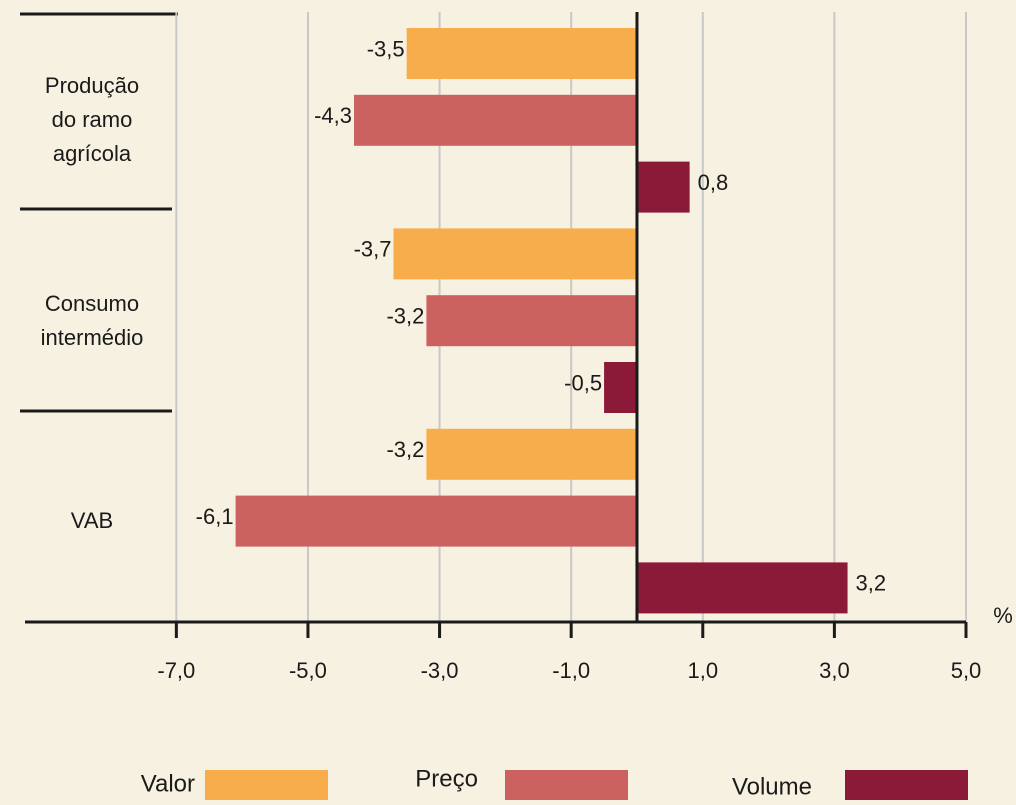 This screenshot has width=1016, height=805. What do you see at coordinates (571, 670) in the screenshot?
I see `x-tick-label: -1,0` at bounding box center [571, 670].